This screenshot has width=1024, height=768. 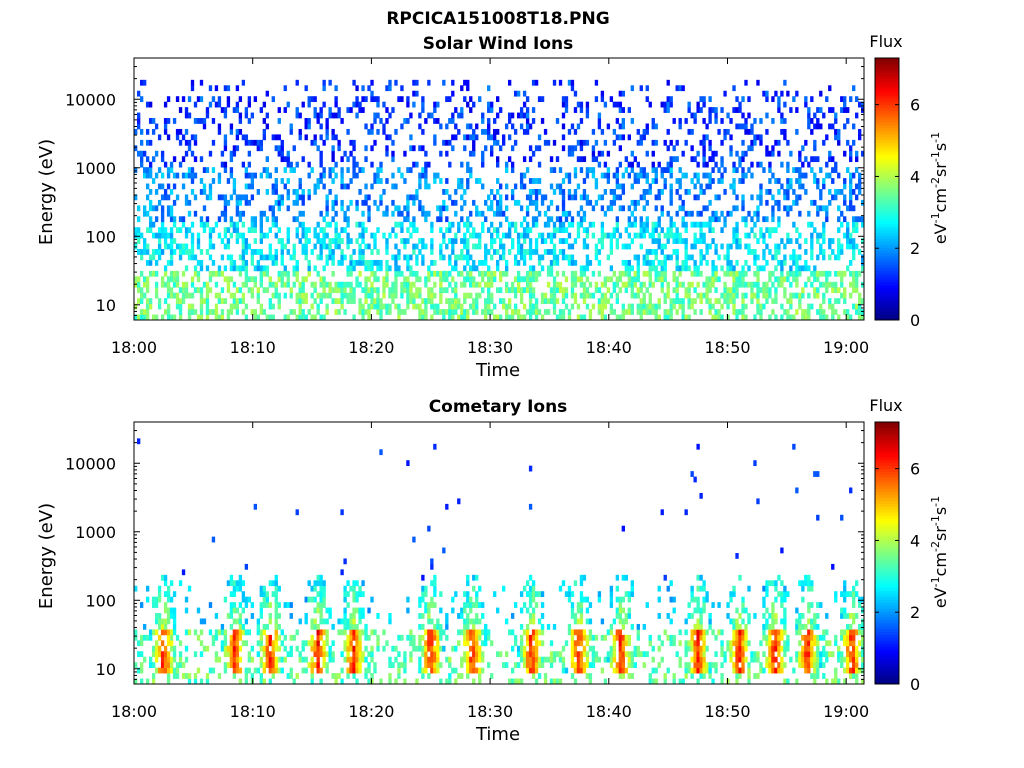 I want to click on colorbar-segment, so click(x=887, y=310).